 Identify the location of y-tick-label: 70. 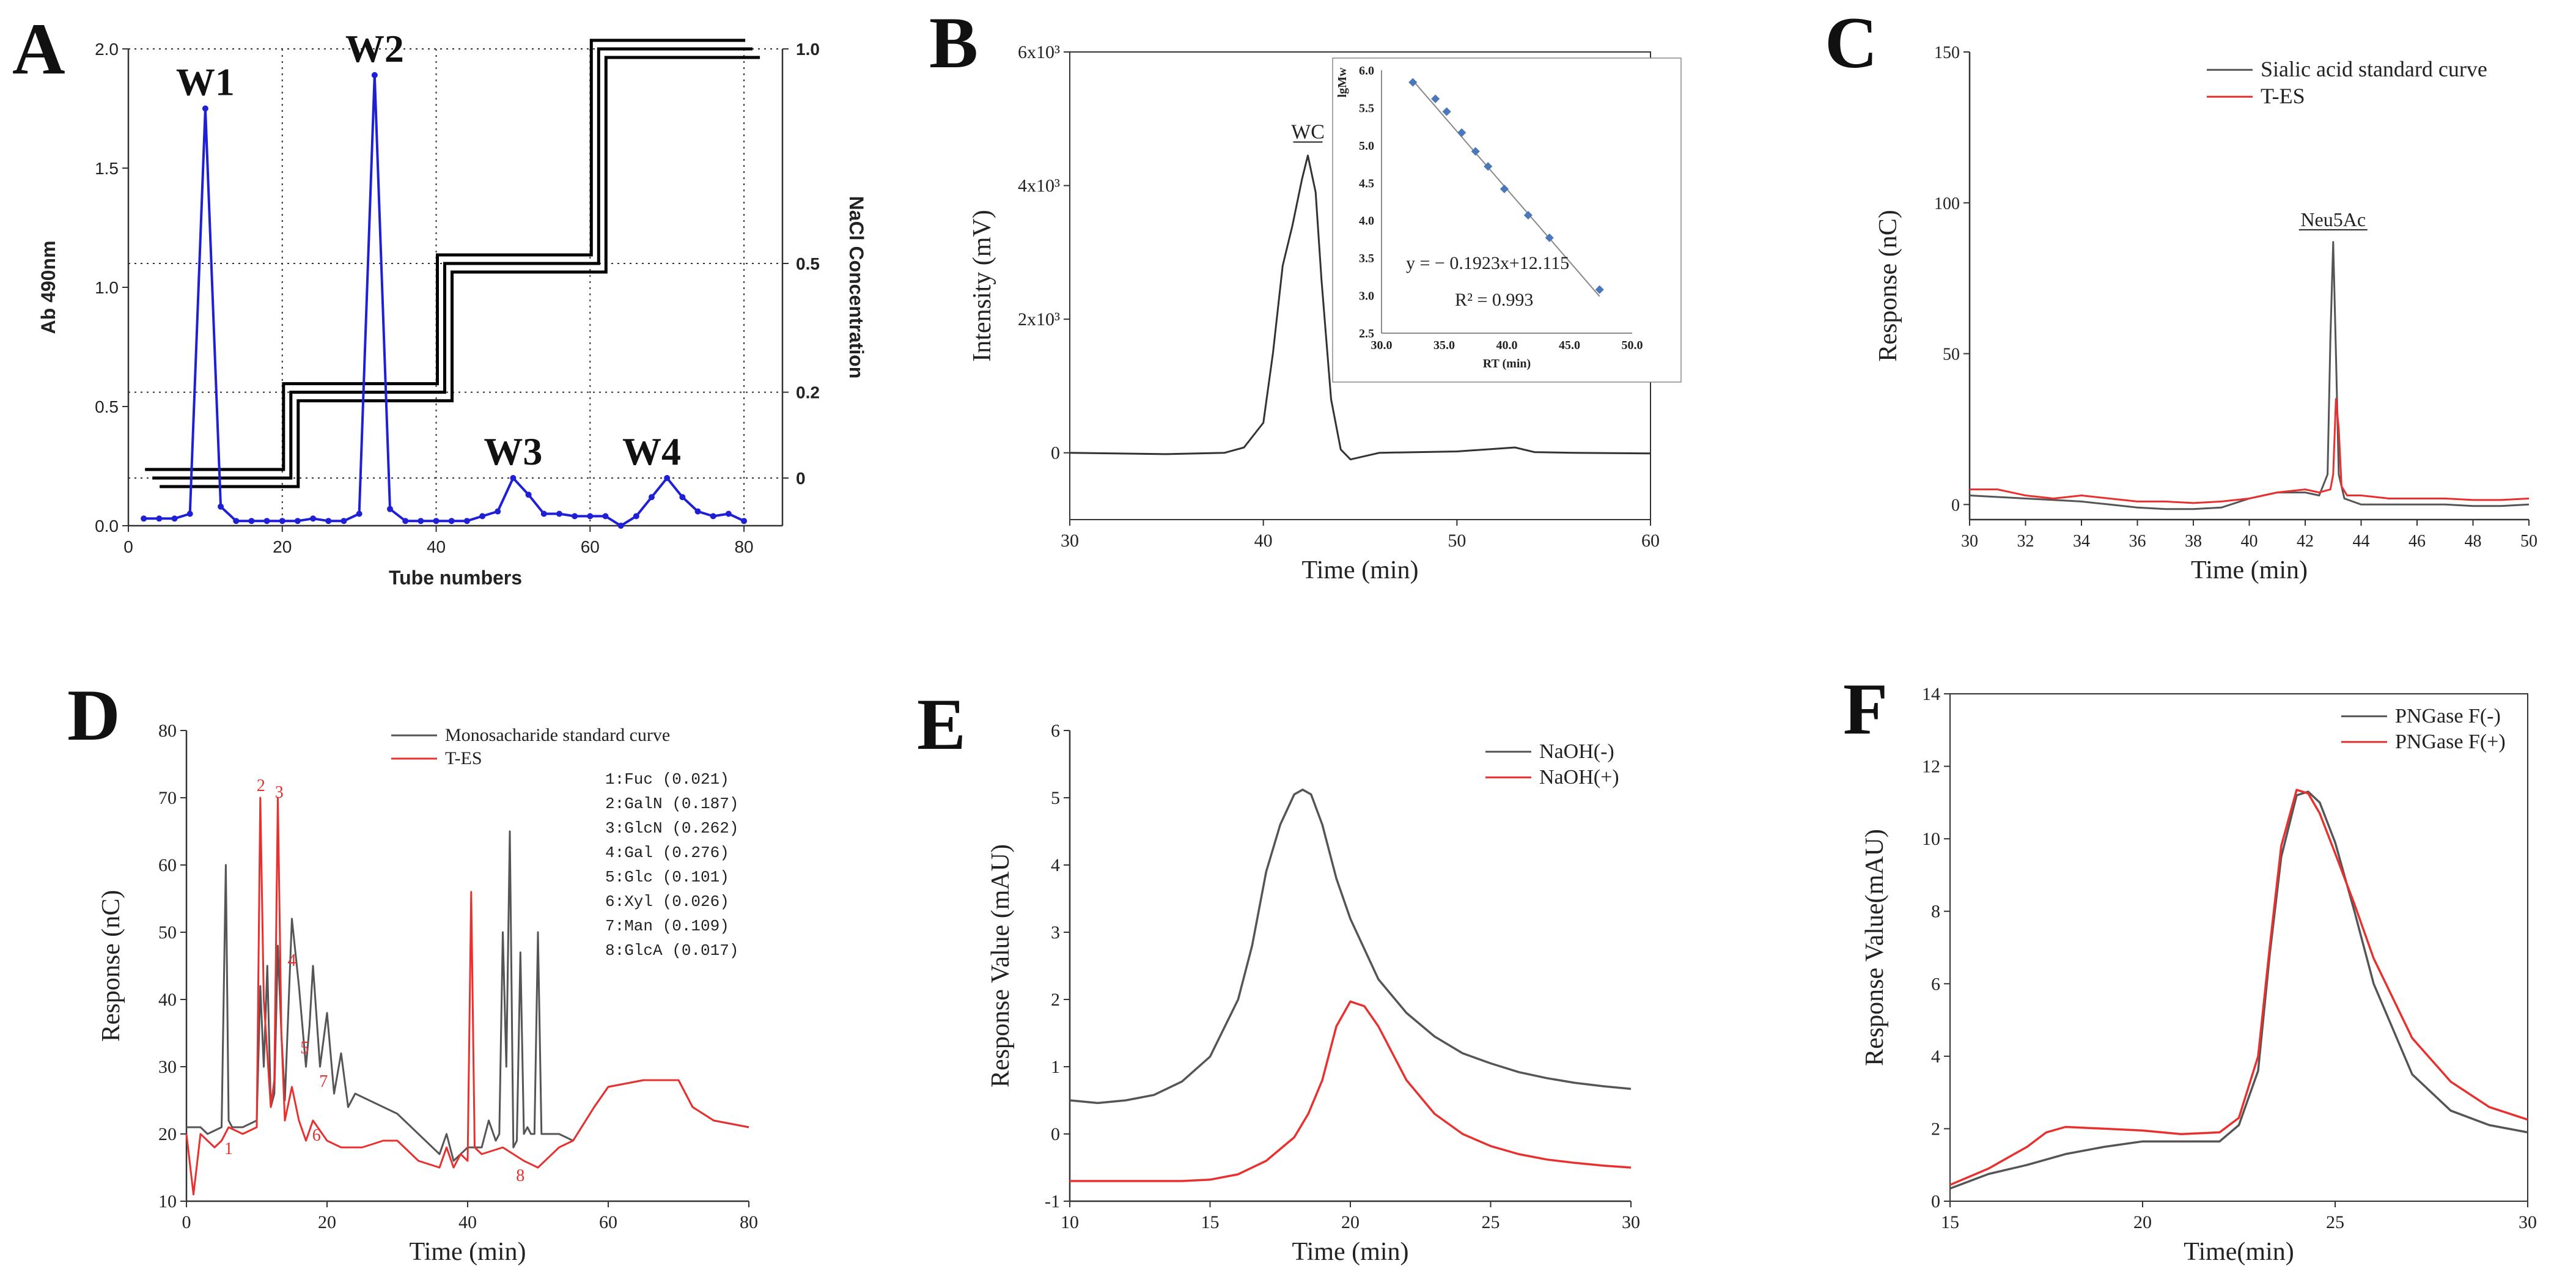
(167, 798).